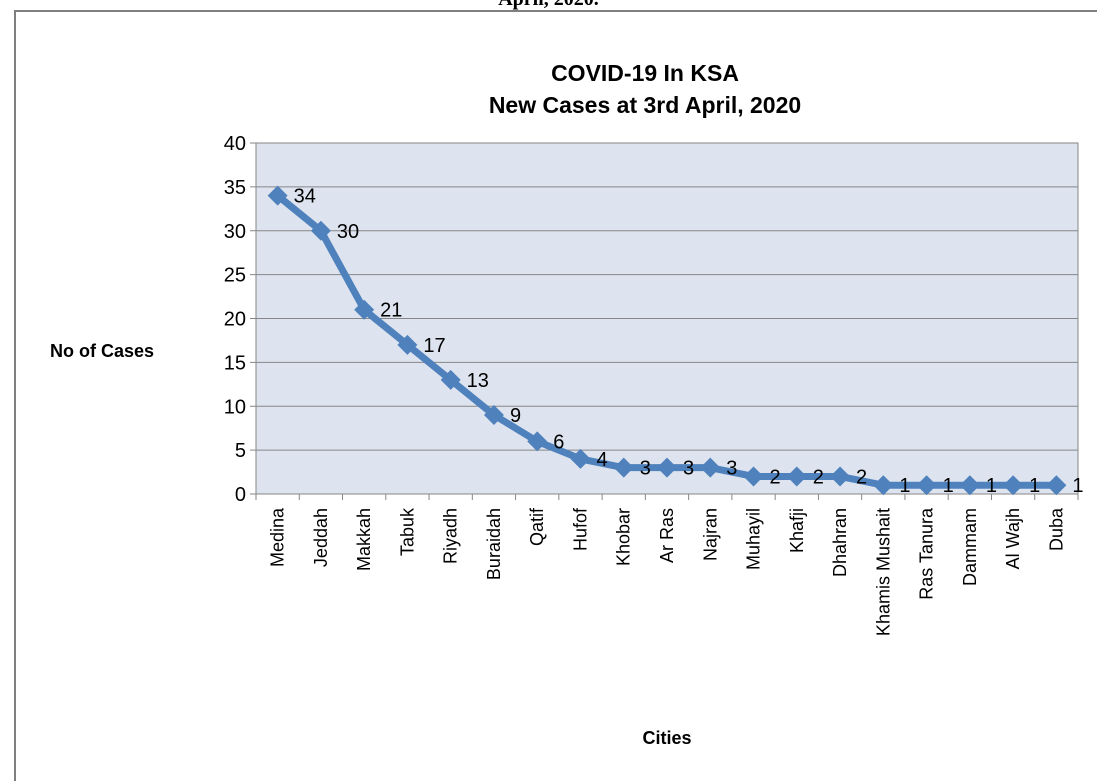 Image resolution: width=1097 pixels, height=781 pixels. What do you see at coordinates (1056, 529) in the screenshot?
I see `x-tick-label-18: Duba` at bounding box center [1056, 529].